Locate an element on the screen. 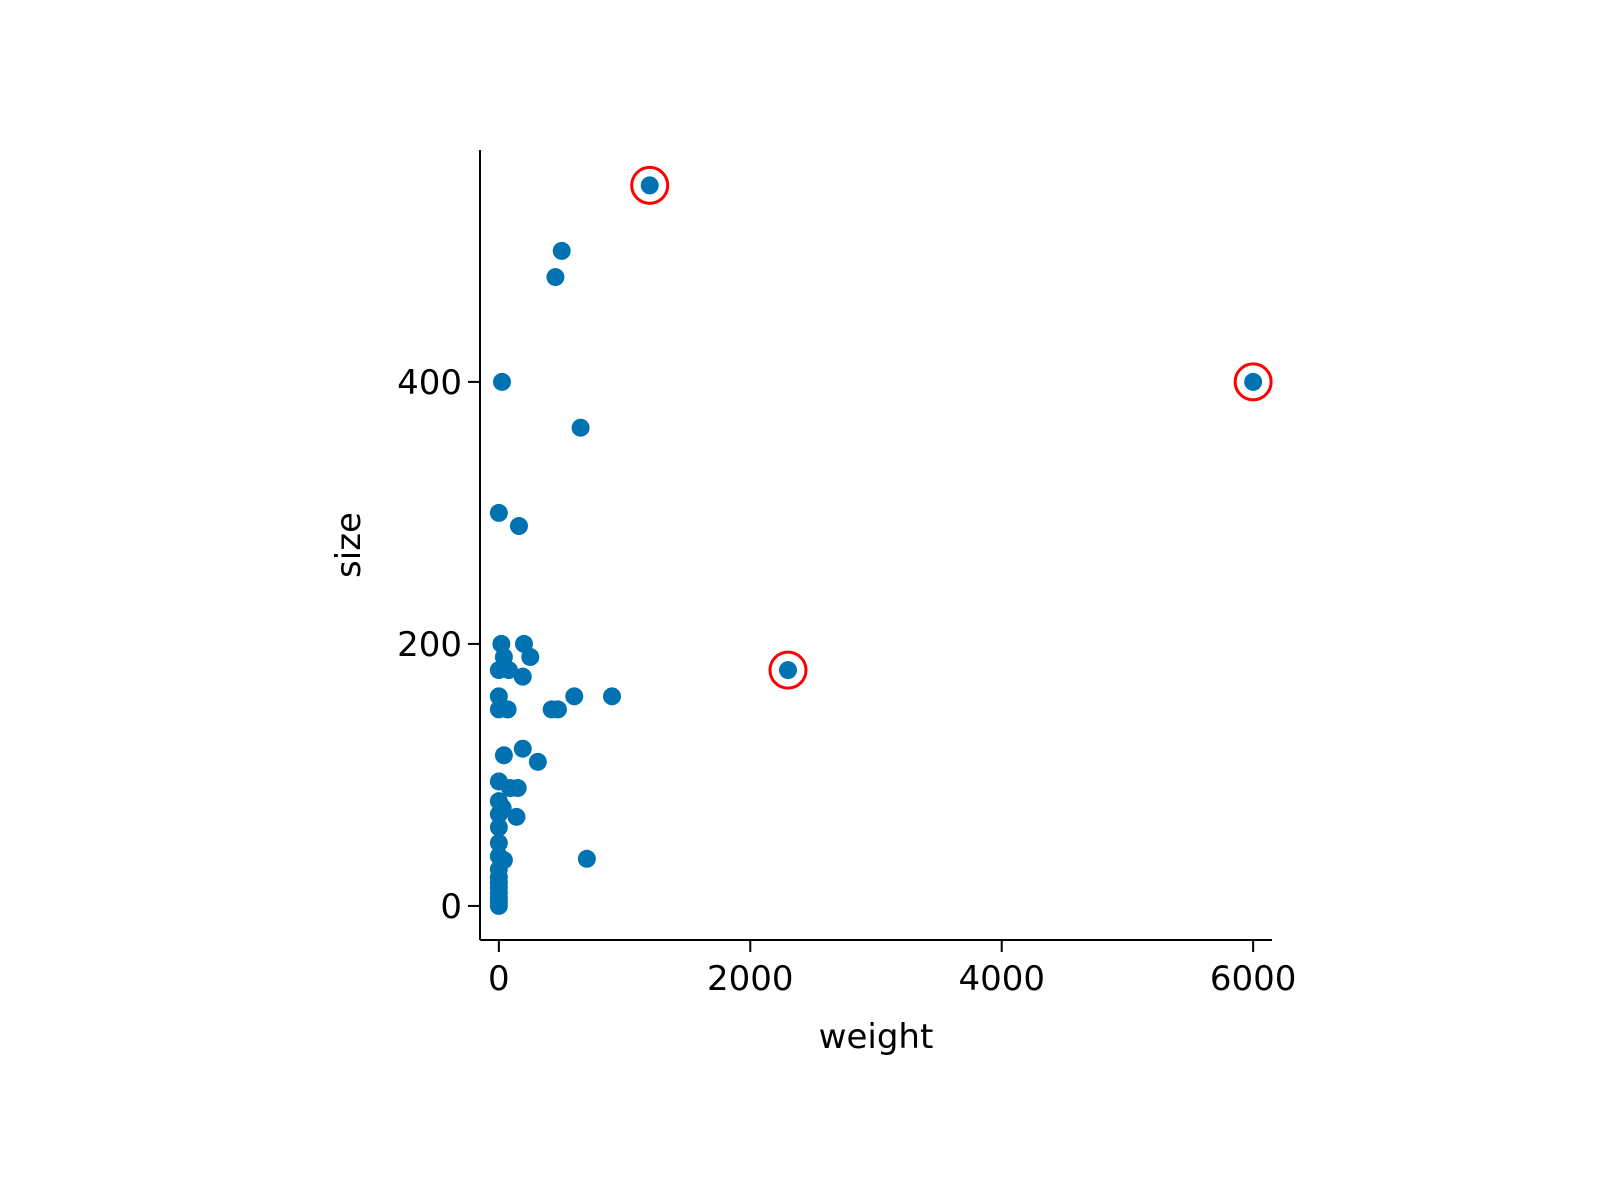 The image size is (1600, 1200). x-axis-title: weight is located at coordinates (876, 1037).